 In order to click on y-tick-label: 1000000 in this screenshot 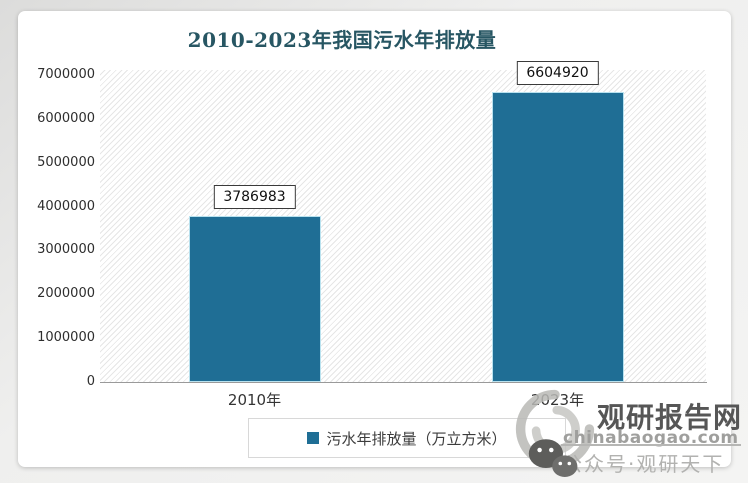, I will do `click(66, 338)`.